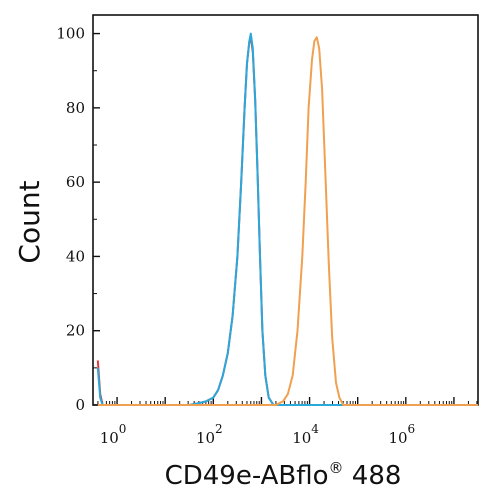 The image size is (500, 500). Describe the element at coordinates (373, 476) in the screenshot. I see `x-axis-title-suffix: 488` at that location.